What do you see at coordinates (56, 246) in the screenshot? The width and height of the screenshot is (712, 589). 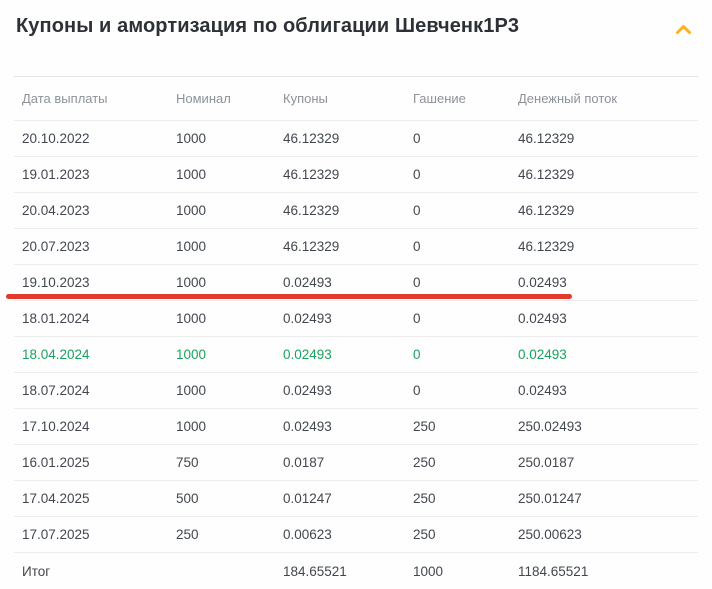 I see `cell-date: 20.07.2023` at bounding box center [56, 246].